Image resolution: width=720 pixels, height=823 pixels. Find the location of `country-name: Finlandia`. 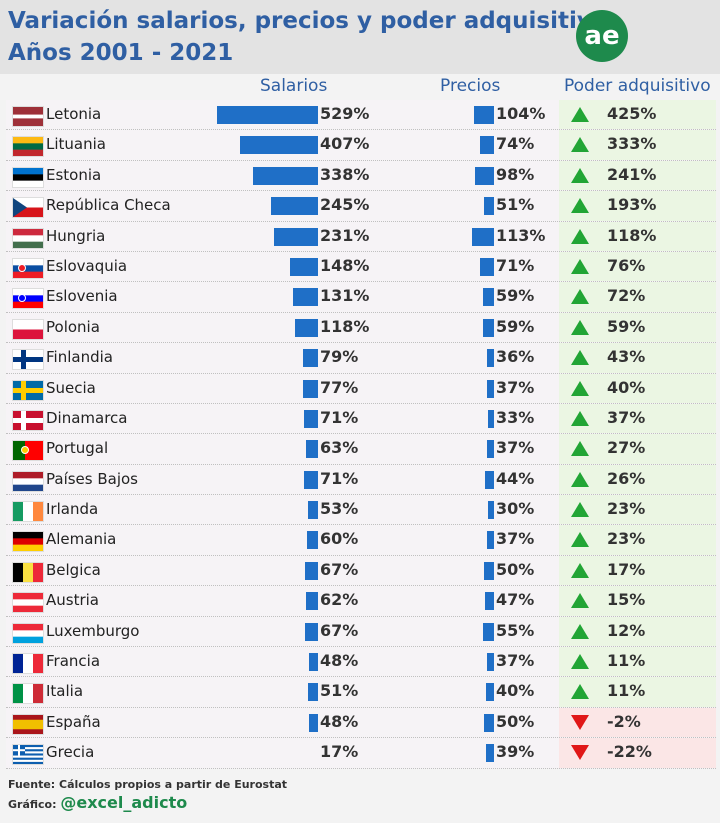

country-name: Finlandia is located at coordinates (79, 357).